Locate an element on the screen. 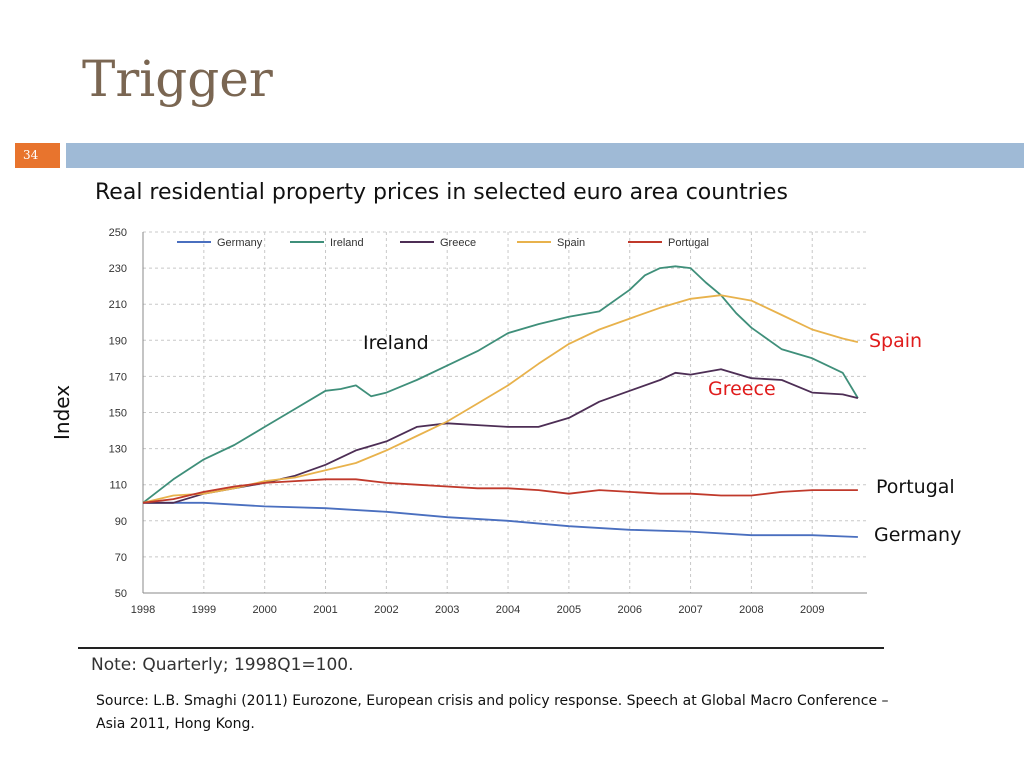 The height and width of the screenshot is (768, 1024). y-tick-label: 130 is located at coordinates (118, 450).